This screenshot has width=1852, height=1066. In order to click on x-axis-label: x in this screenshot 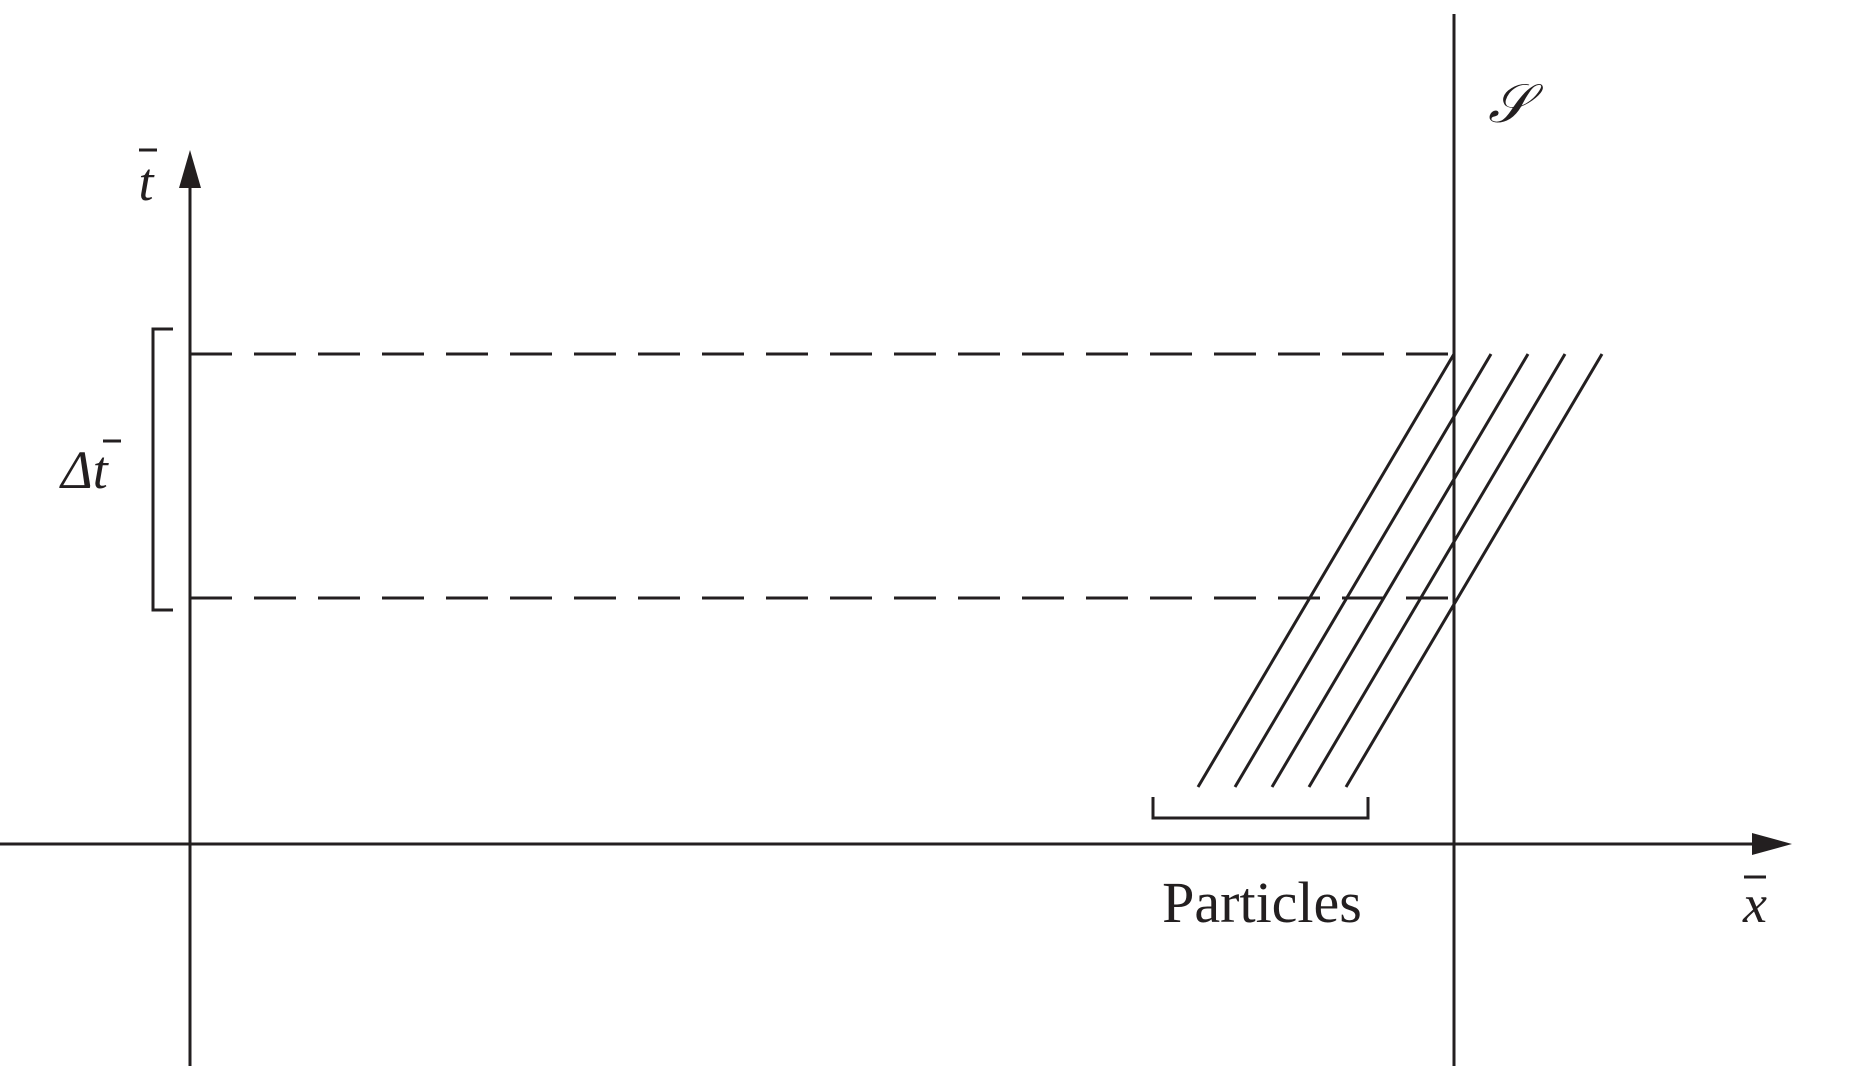, I will do `click(1754, 904)`.